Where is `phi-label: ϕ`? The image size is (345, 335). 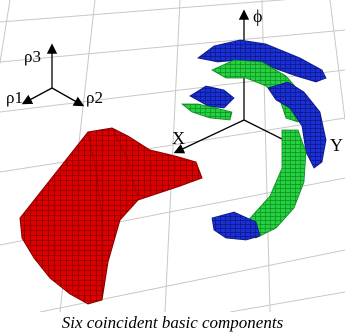 phi-label: ϕ is located at coordinates (257, 16).